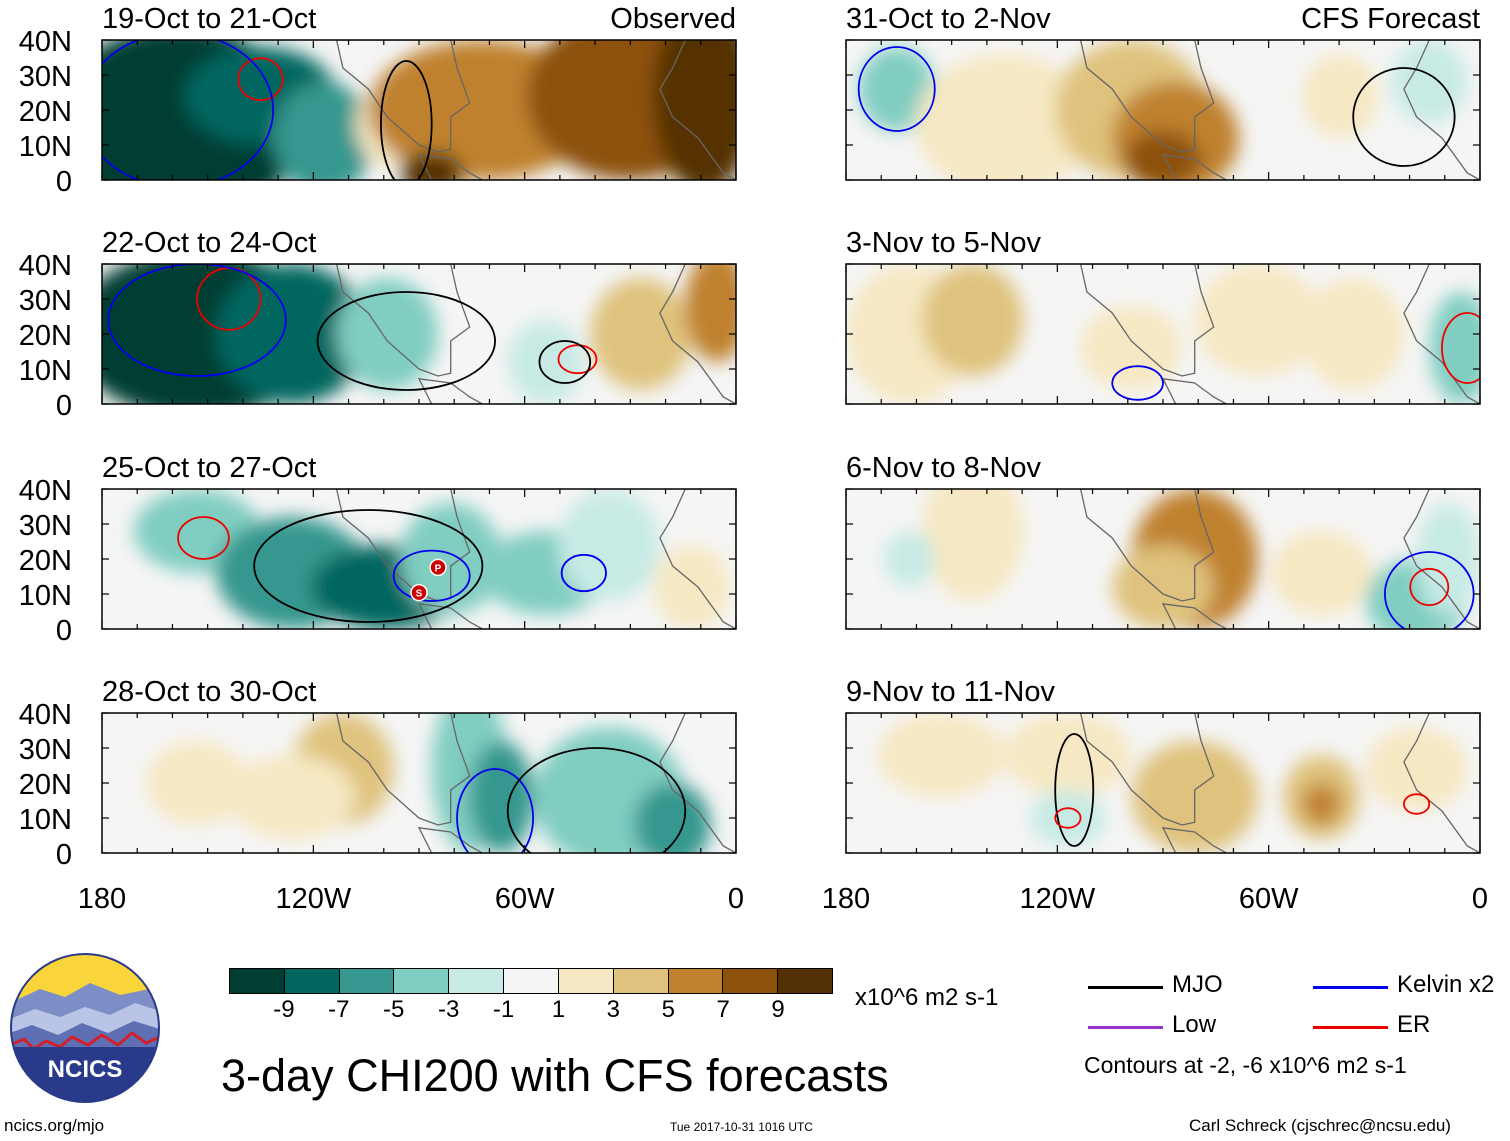 The image size is (1510, 1141). I want to click on panel-title-left-1: 22-Oct to 24-Oct, so click(209, 243).